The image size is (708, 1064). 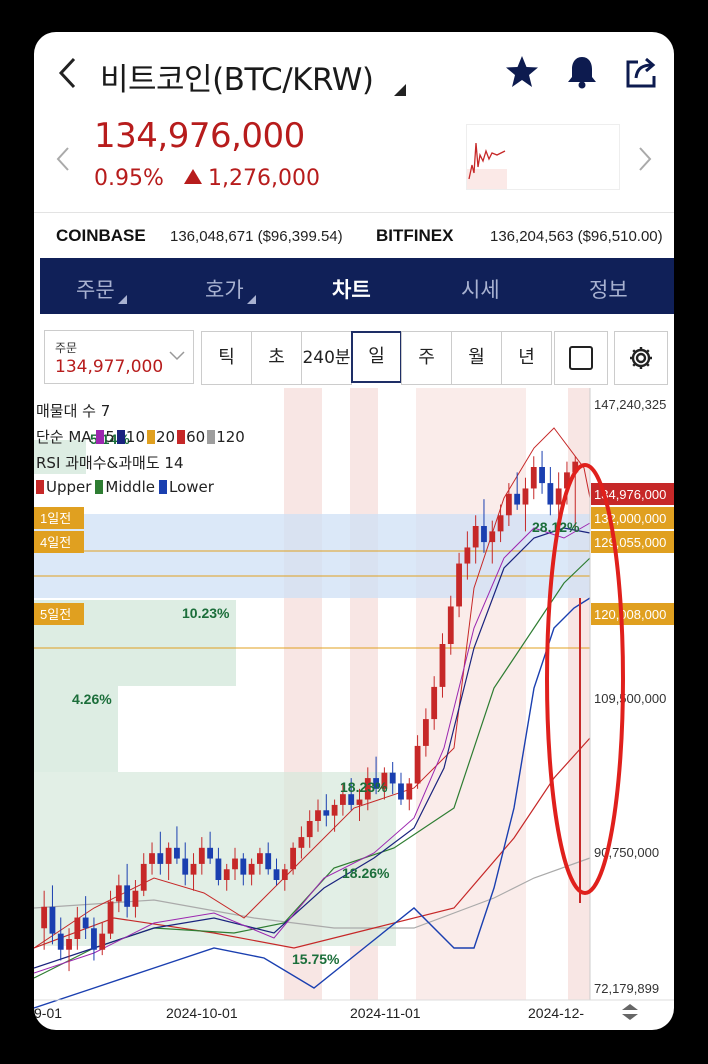 What do you see at coordinates (63, 159) in the screenshot?
I see `prev-coin-icon` at bounding box center [63, 159].